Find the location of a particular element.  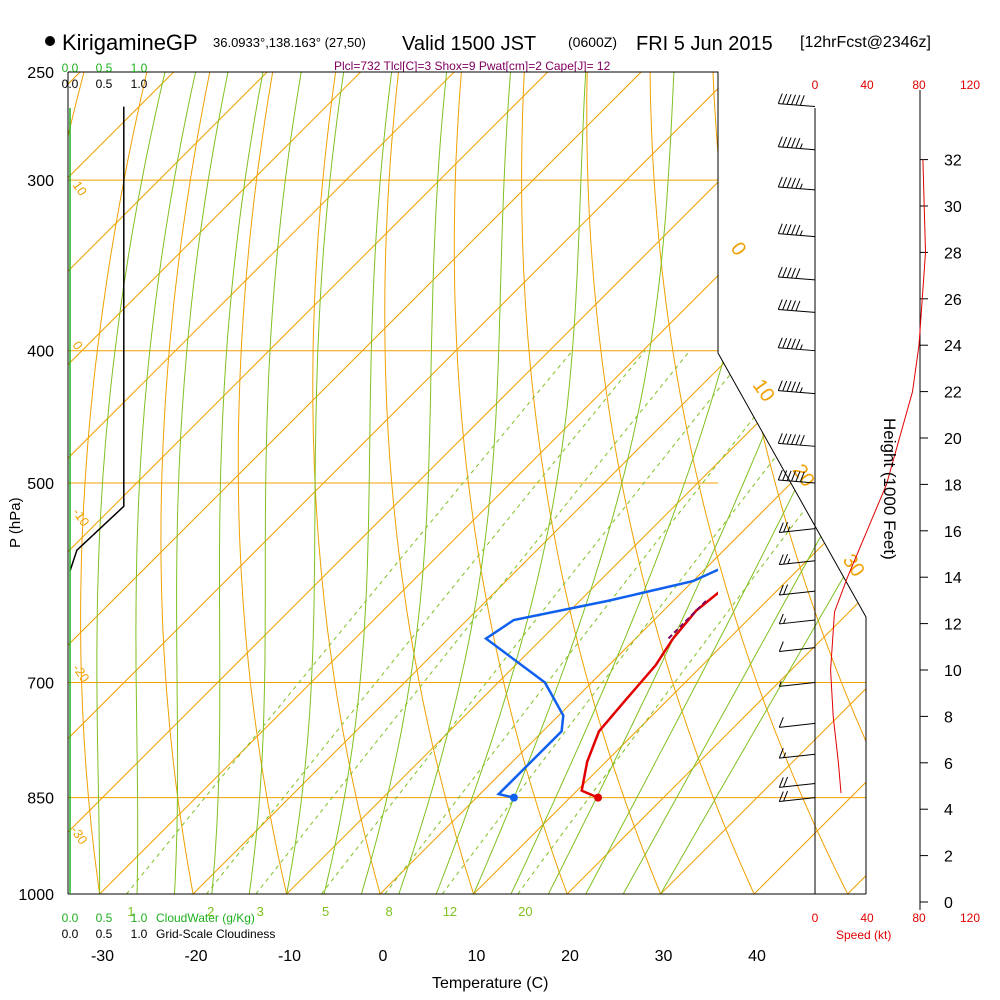

forecast-label: [12hrFcst@2346z] is located at coordinates (865, 42).